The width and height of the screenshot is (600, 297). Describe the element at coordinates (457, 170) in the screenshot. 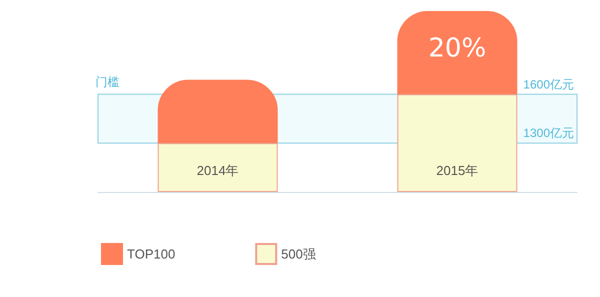

I see `x-tick-label: 2015年` at that location.